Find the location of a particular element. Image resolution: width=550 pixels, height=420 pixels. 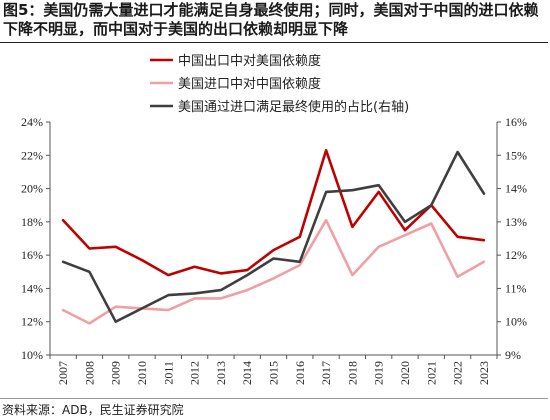

x-tick-label: 2008 is located at coordinates (89, 373).